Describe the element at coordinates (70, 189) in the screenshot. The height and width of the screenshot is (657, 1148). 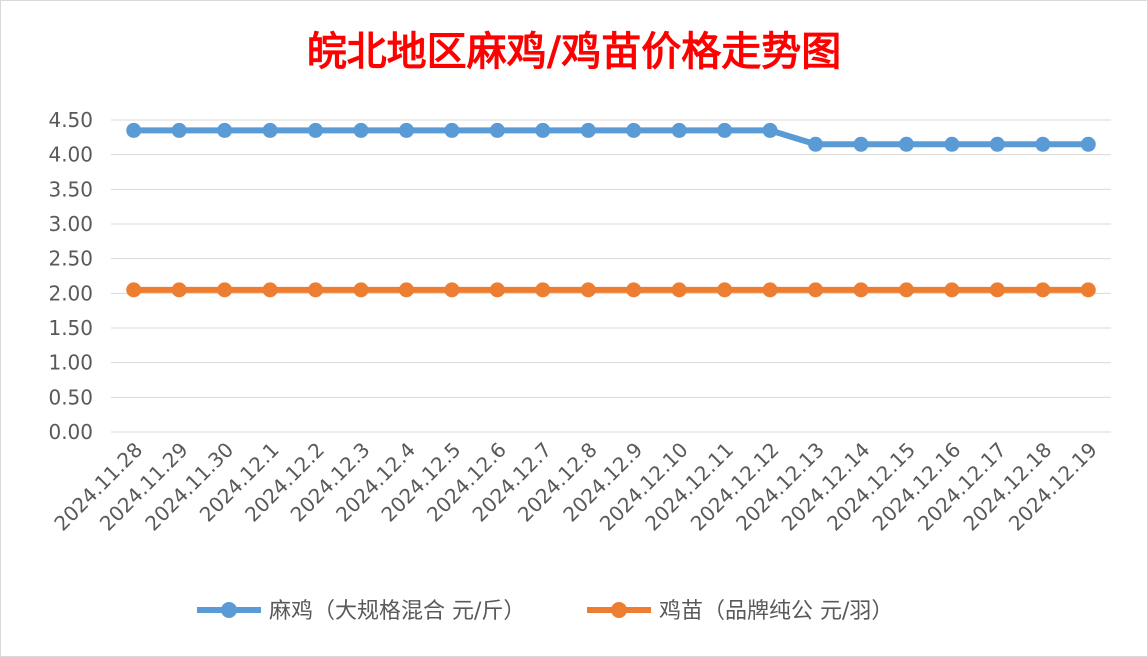
I see `y-tick-label: 3.50` at that location.